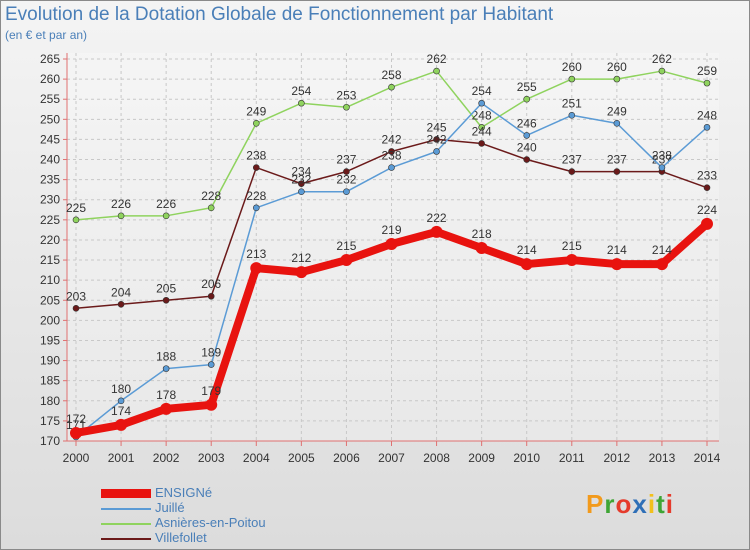  I want to click on y-tick-label: 175, so click(50, 421).